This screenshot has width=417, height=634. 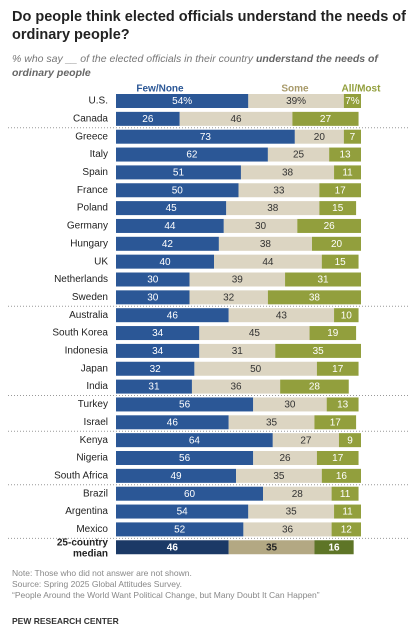 What do you see at coordinates (89, 243) in the screenshot?
I see `category-label: Hungary` at bounding box center [89, 243].